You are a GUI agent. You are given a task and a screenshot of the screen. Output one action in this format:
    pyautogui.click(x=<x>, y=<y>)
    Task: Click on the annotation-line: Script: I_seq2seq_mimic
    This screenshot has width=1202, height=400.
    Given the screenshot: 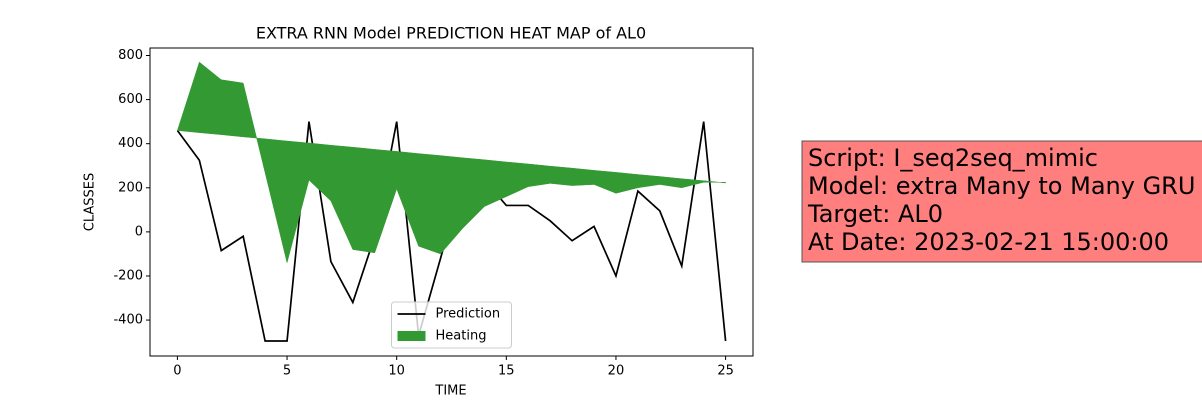 What is the action you would take?
    pyautogui.click(x=953, y=158)
    